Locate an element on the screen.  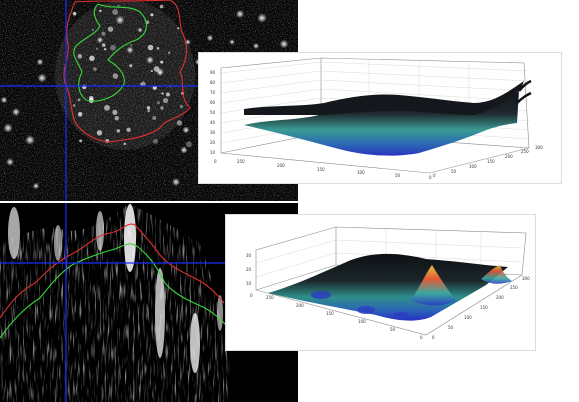
y-tick-labels-top: 0 50 100 150 200 250 300 is located at coordinates (488, 161).